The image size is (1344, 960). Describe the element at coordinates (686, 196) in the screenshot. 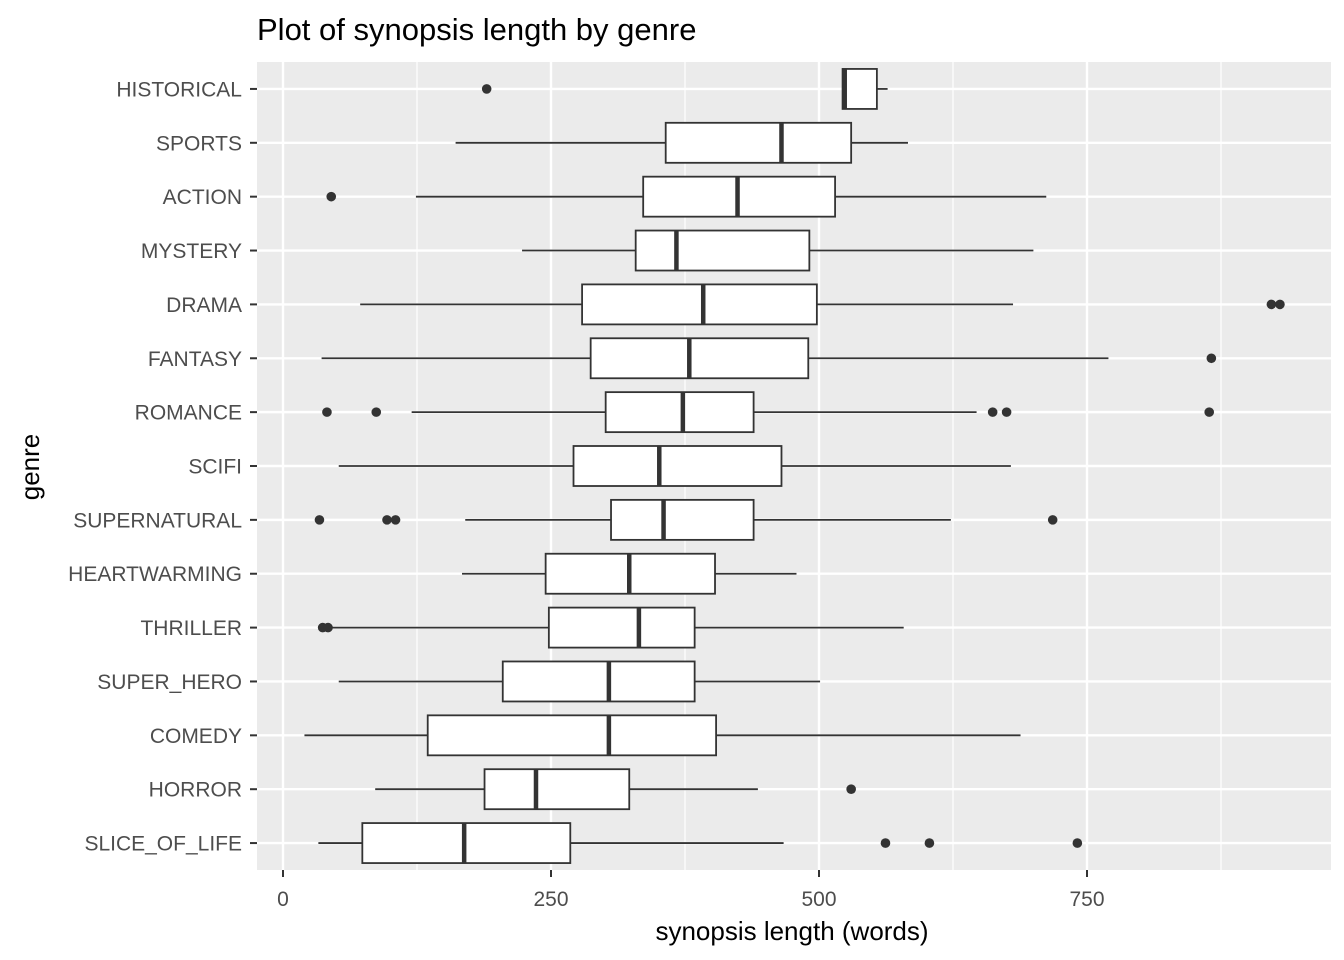

I see `box-action` at that location.